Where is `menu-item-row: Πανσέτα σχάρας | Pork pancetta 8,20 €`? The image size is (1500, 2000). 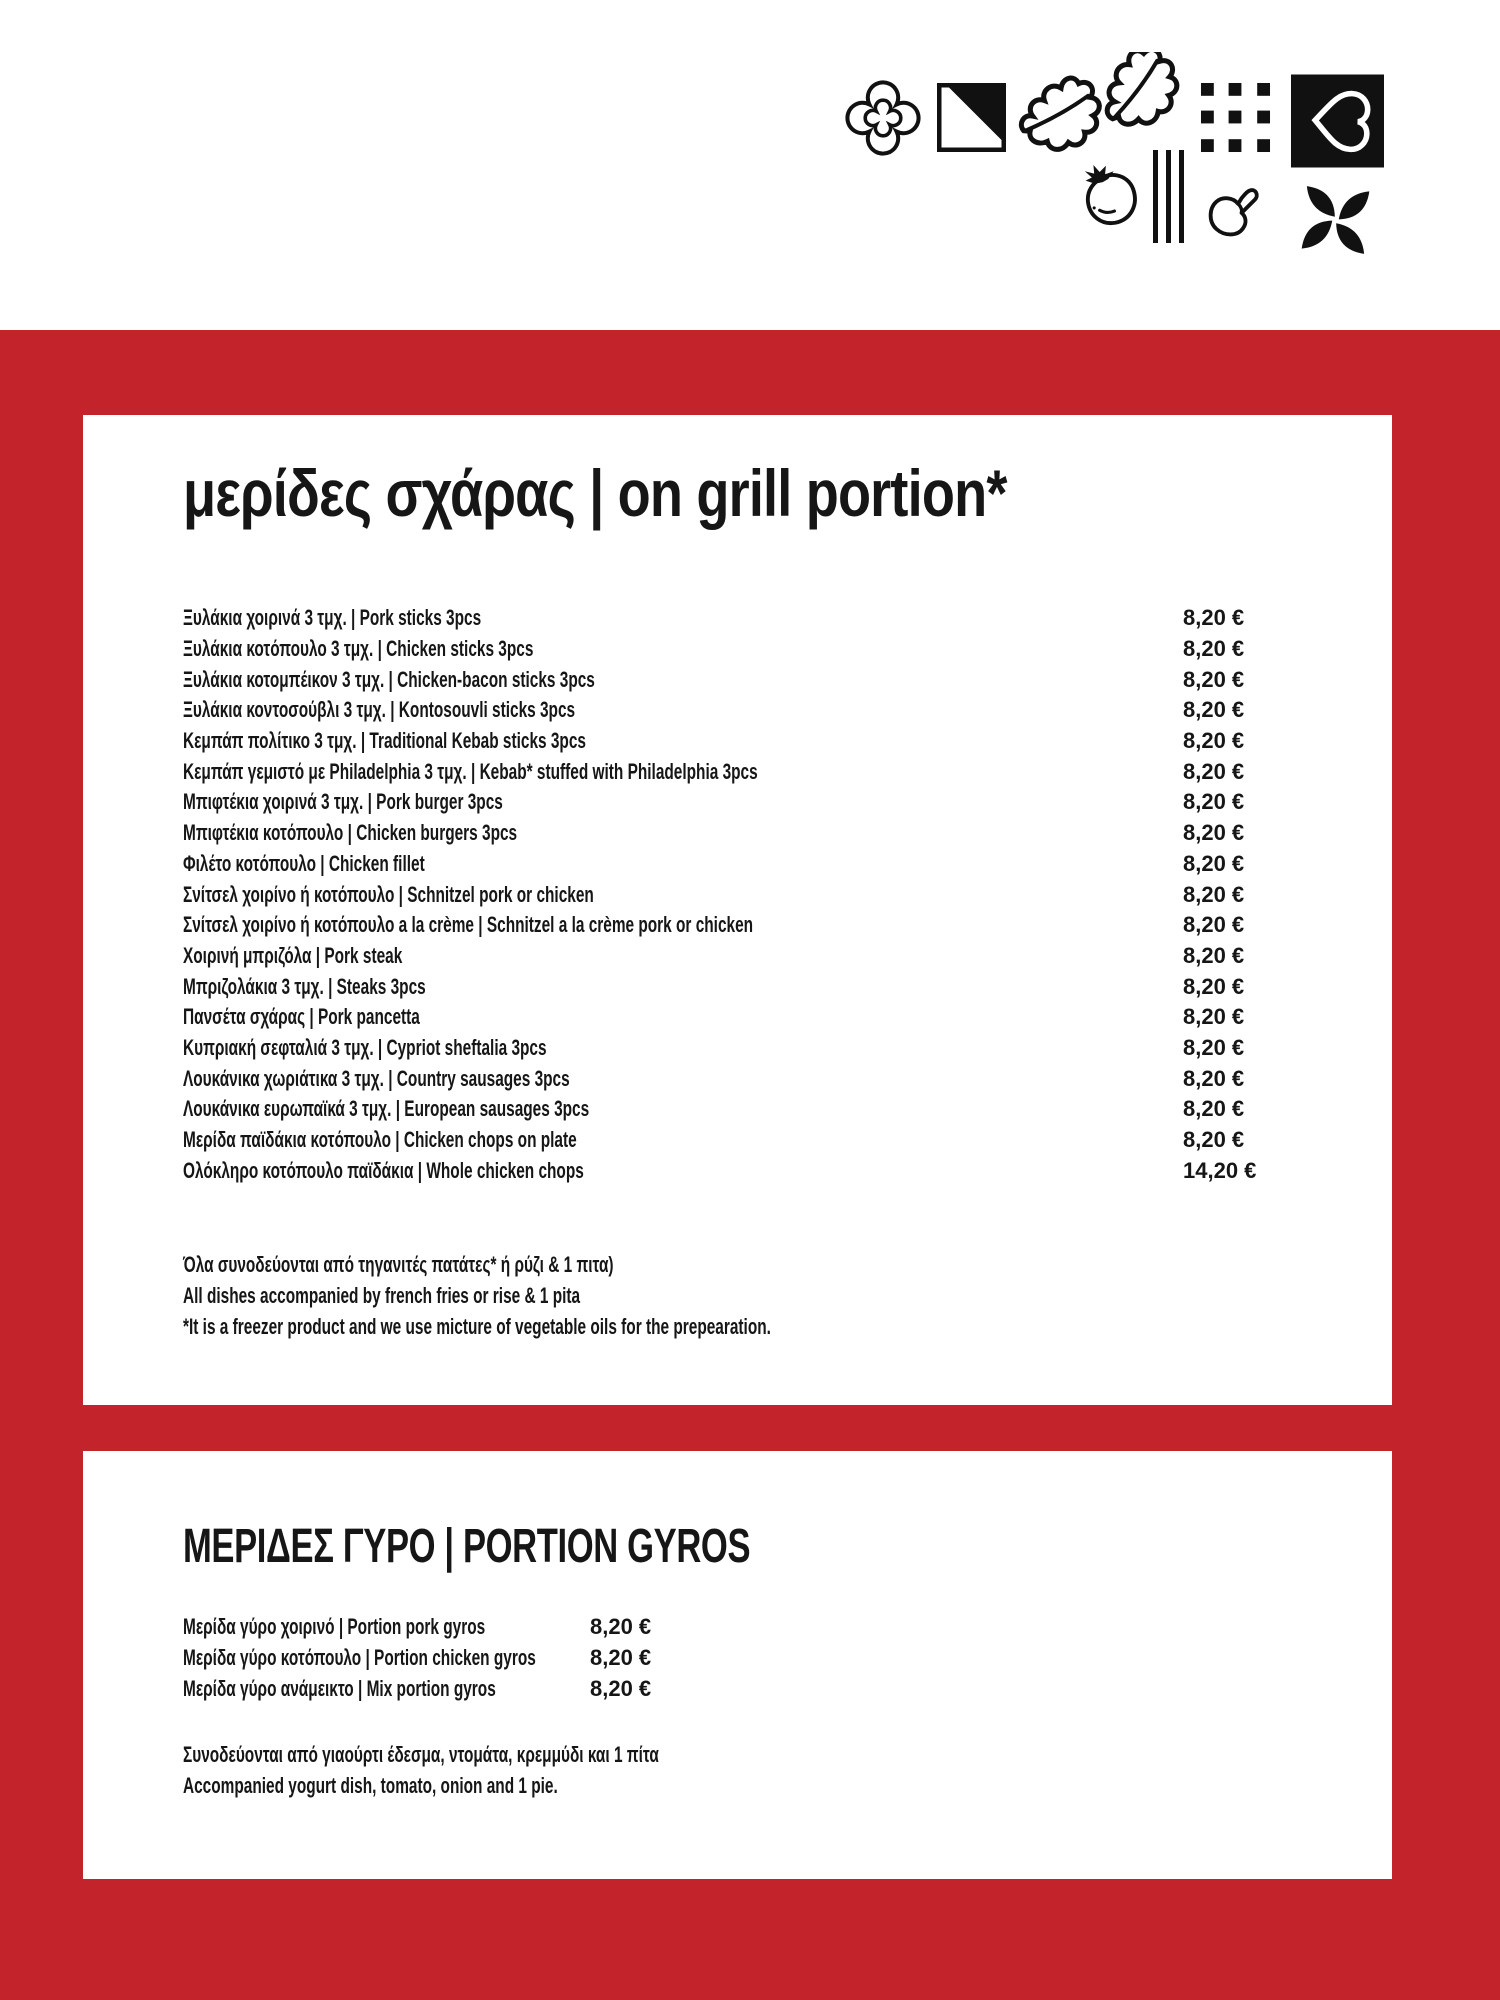
menu-item-row: Πανσέτα σχάρας | Pork pancetta 8,20 € is located at coordinates (773, 1017).